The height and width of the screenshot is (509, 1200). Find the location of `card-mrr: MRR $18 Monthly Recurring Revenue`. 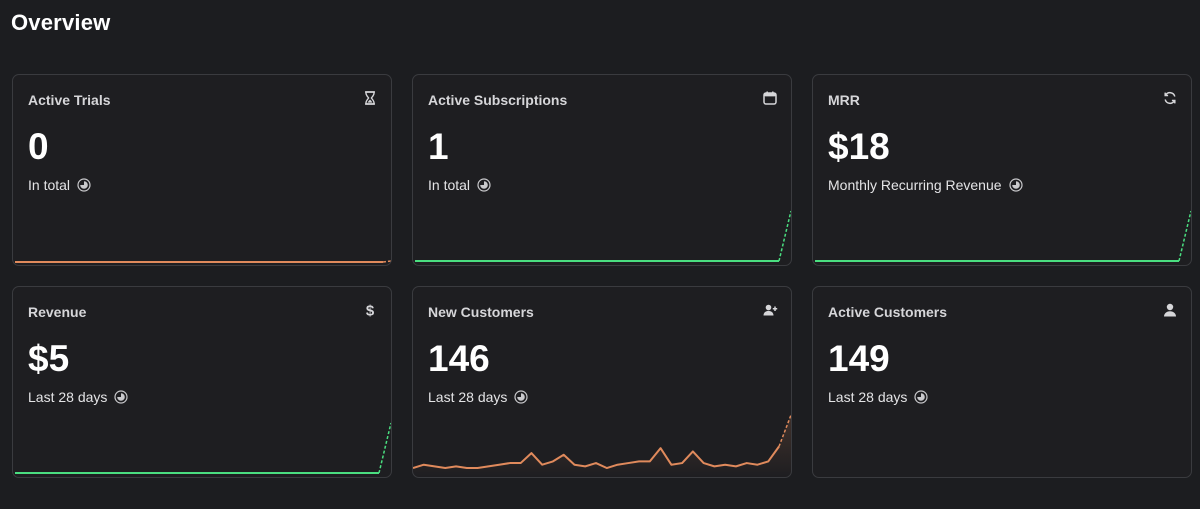

card-mrr: MRR $18 Monthly Recurring Revenue is located at coordinates (1002, 170).